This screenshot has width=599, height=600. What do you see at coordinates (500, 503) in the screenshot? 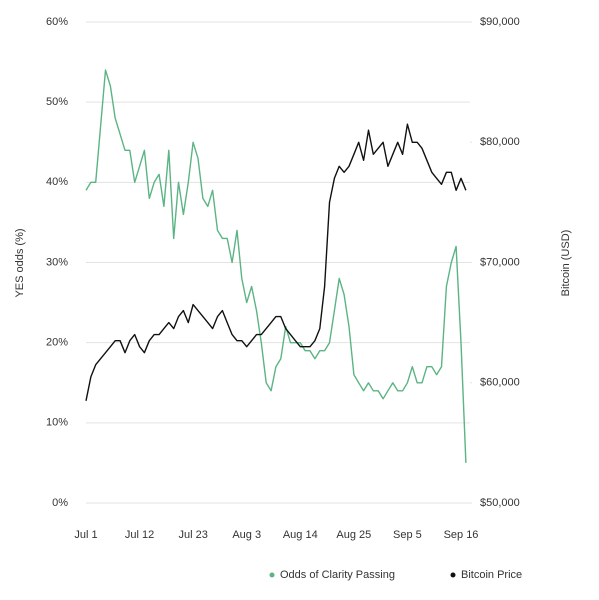
I see `y2-tick-label: $50,000` at bounding box center [500, 503].